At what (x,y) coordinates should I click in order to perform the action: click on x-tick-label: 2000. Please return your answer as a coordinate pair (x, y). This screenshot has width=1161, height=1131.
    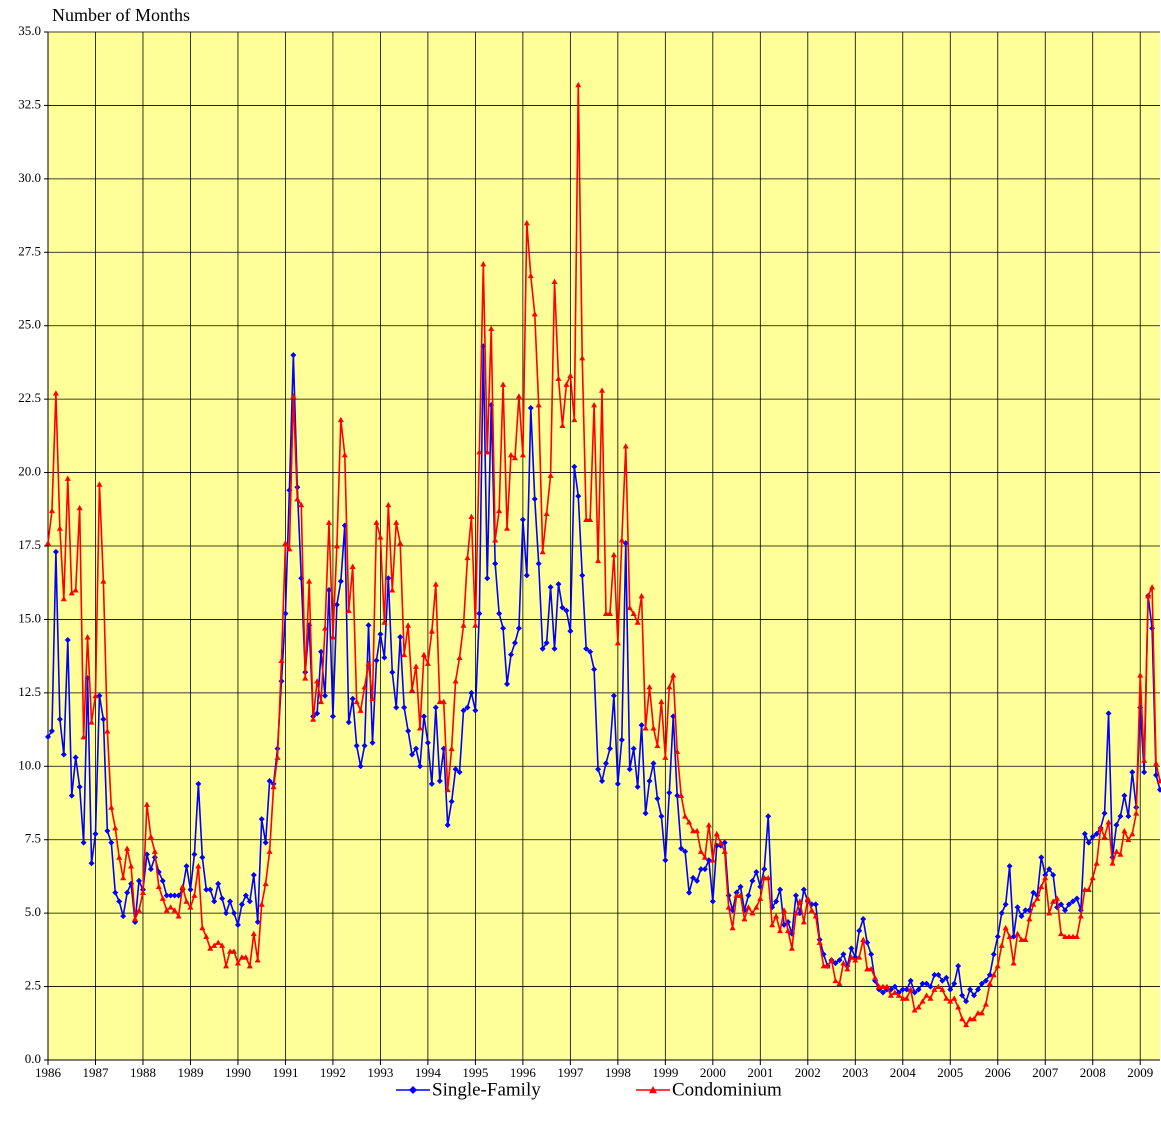
    Looking at the image, I should click on (713, 1072).